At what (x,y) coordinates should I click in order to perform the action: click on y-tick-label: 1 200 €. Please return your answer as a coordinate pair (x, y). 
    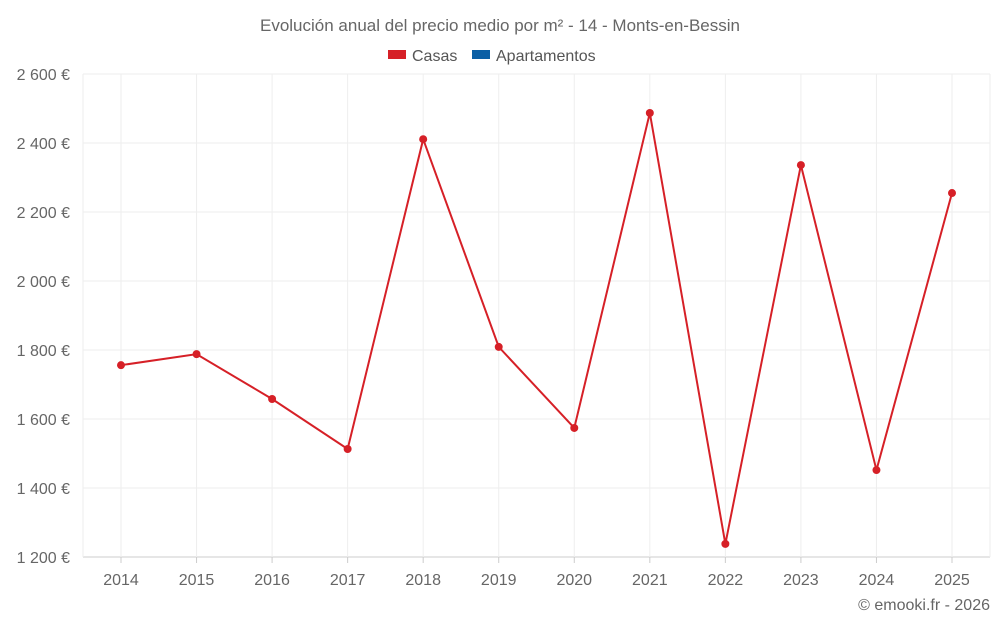
    Looking at the image, I should click on (43, 558).